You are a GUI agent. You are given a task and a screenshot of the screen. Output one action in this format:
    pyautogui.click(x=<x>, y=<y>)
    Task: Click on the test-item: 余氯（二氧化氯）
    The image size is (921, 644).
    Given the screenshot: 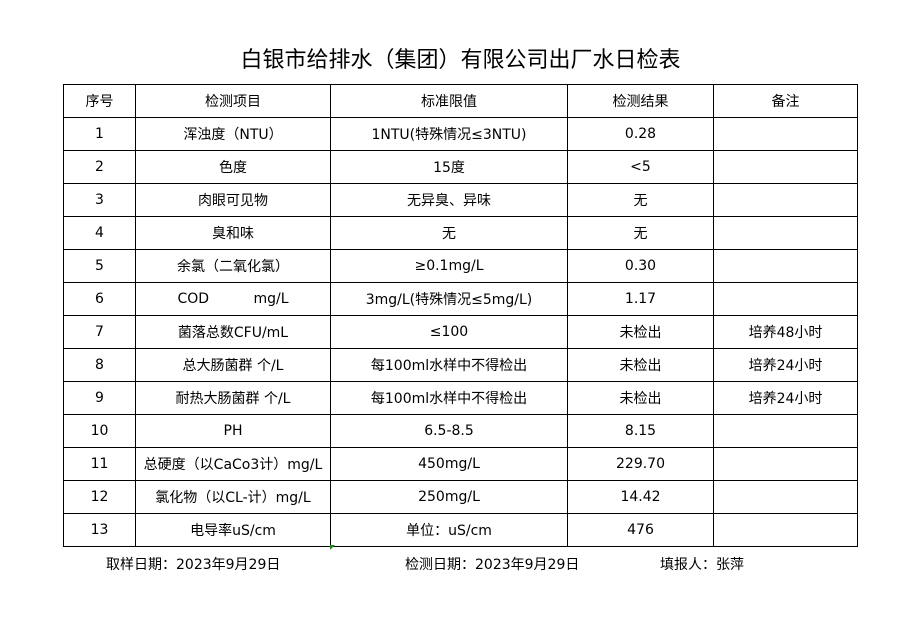 What is the action you would take?
    pyautogui.click(x=233, y=266)
    